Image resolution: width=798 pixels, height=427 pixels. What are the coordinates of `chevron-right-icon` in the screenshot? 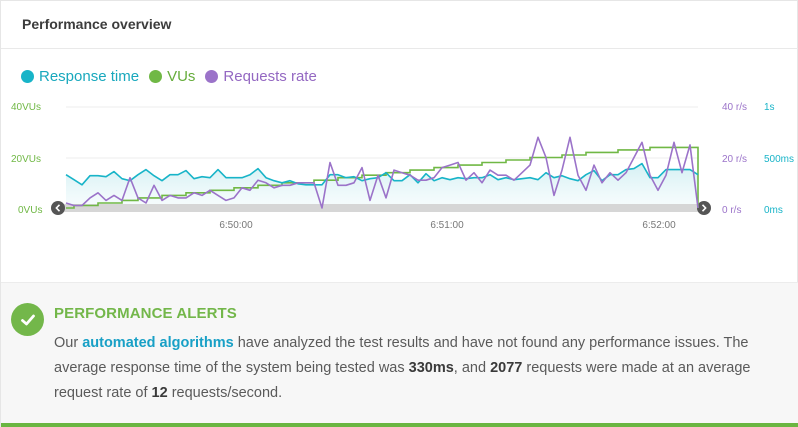 It's located at (704, 208).